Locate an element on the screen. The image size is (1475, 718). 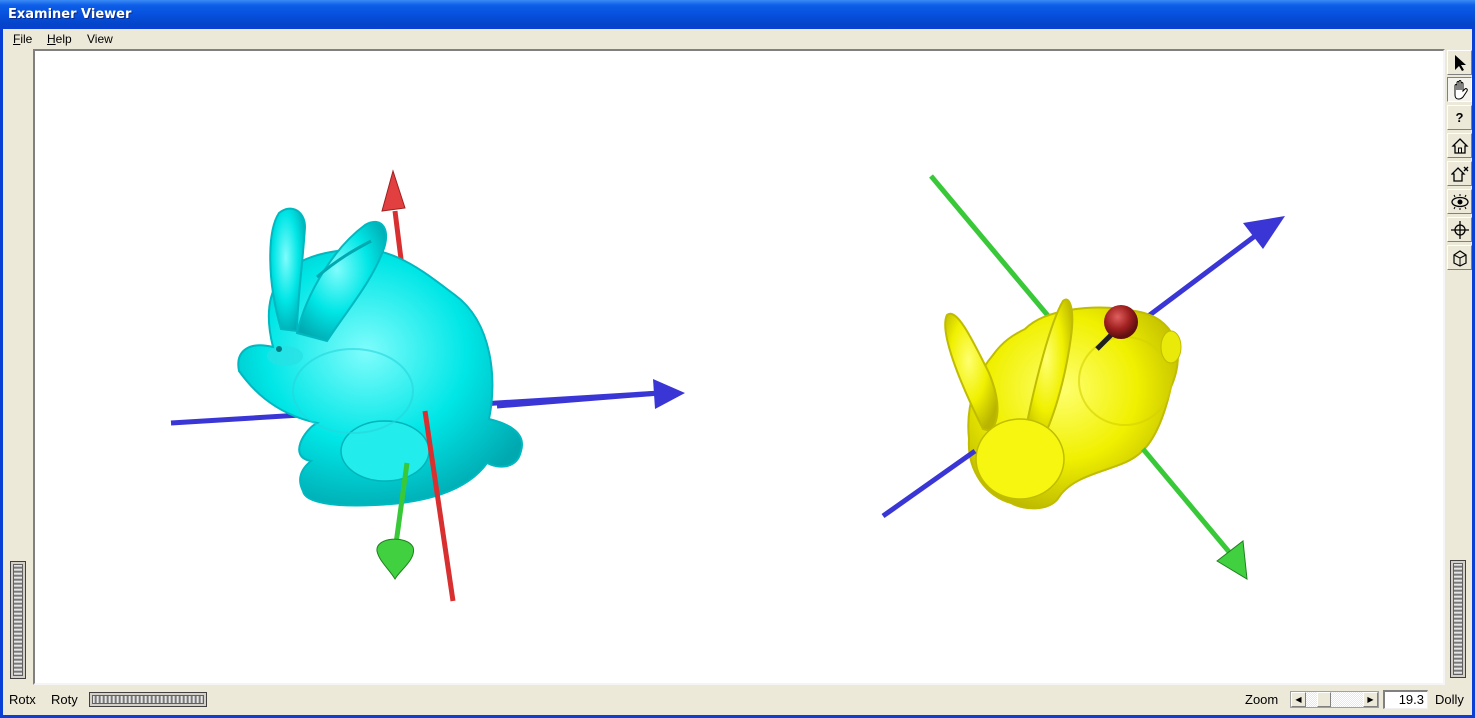
bunny-right is located at coordinates (1063, 404).